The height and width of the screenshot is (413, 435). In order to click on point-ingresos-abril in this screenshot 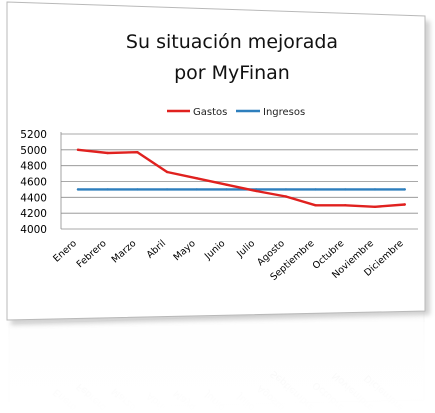, I will do `click(167, 189)`.